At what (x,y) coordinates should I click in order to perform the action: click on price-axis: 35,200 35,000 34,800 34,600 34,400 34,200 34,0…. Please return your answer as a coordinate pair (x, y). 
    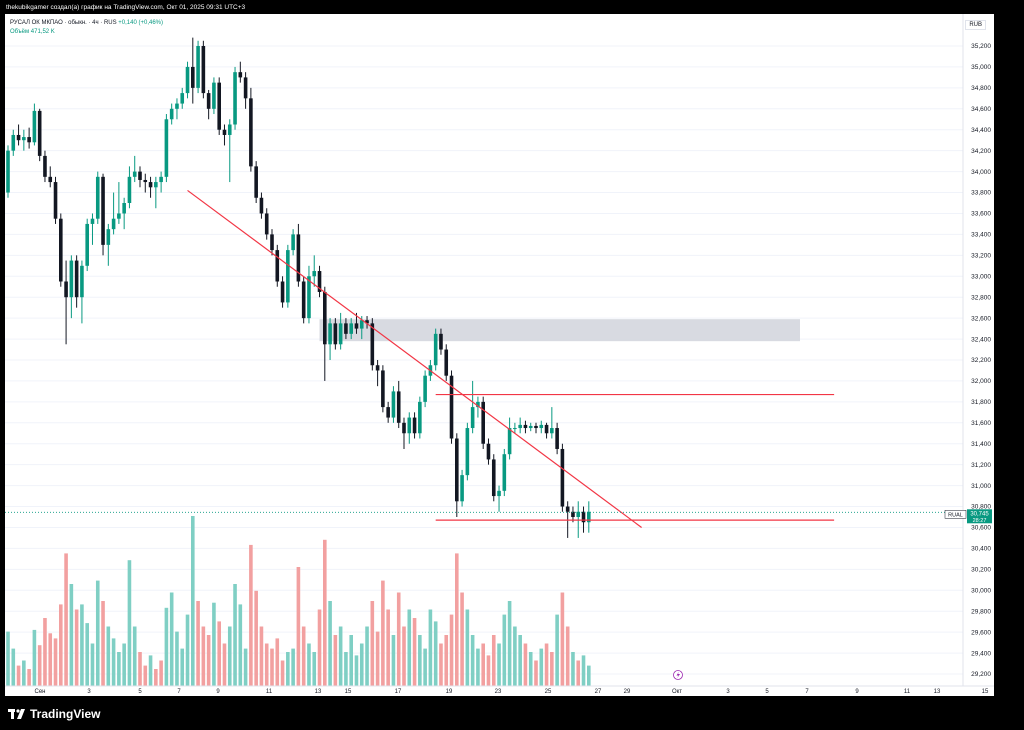
    Looking at the image, I should click on (968, 350).